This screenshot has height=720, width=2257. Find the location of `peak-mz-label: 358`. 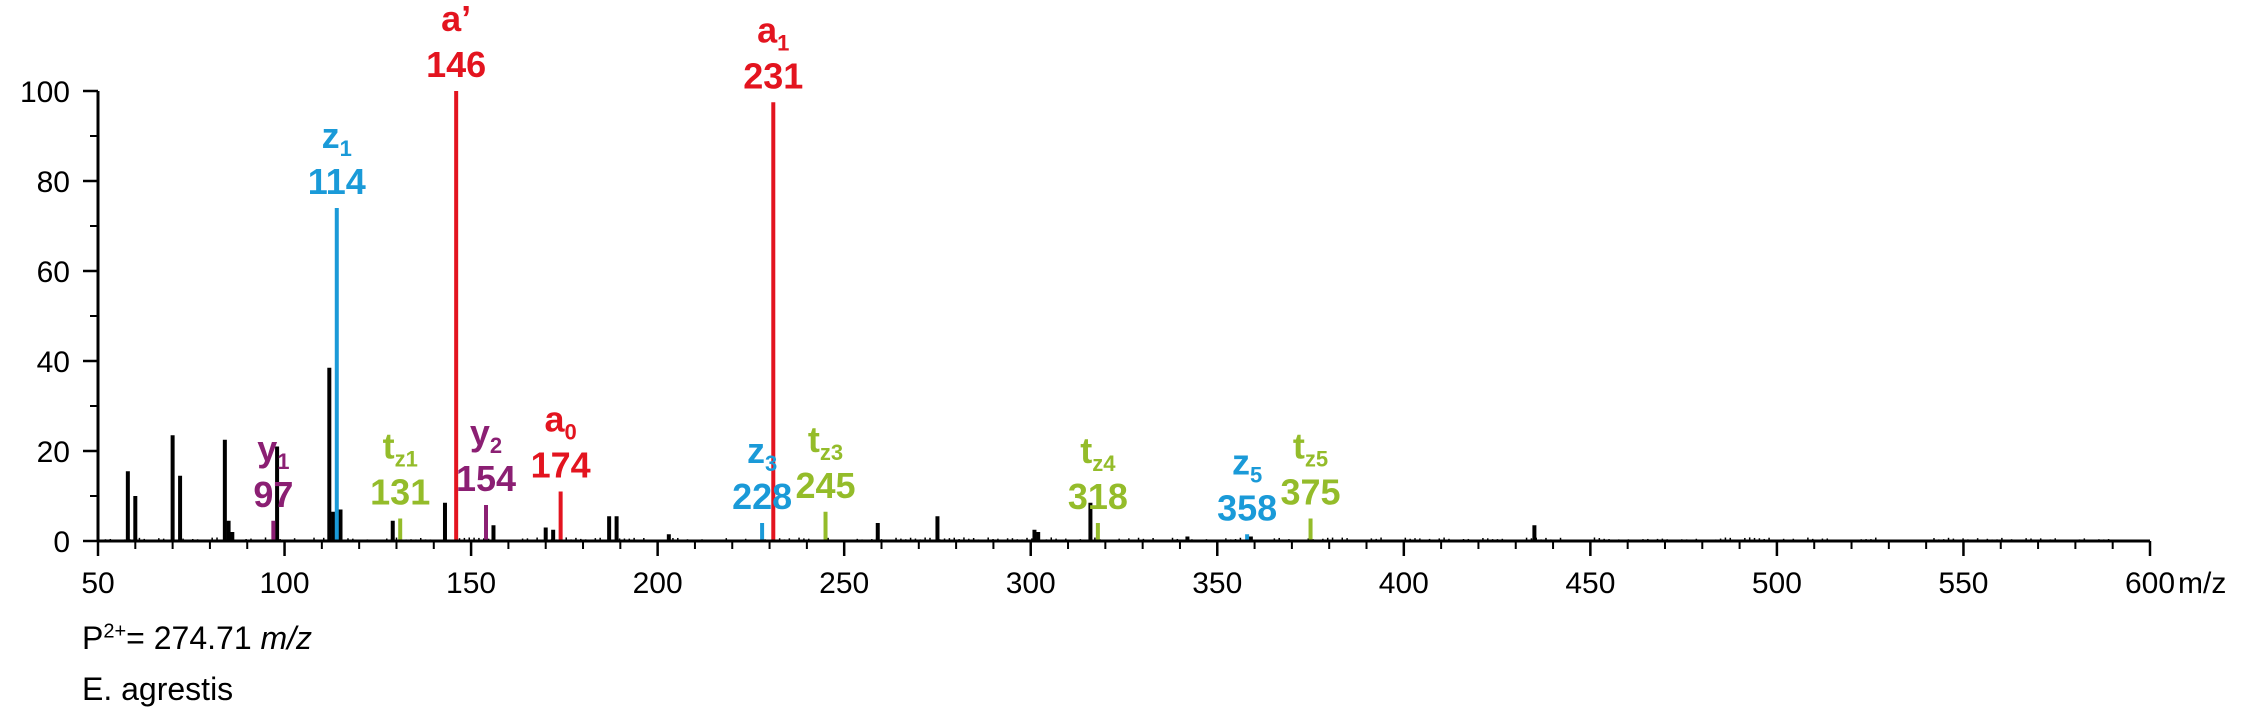

peak-mz-label: 358 is located at coordinates (1247, 507).